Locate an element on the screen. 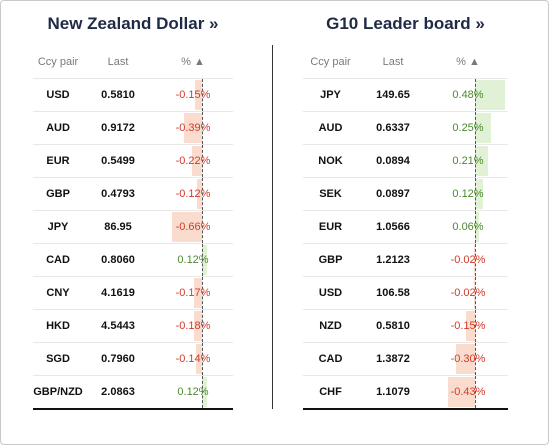  pct-change-cell: 0.48% is located at coordinates (468, 95).